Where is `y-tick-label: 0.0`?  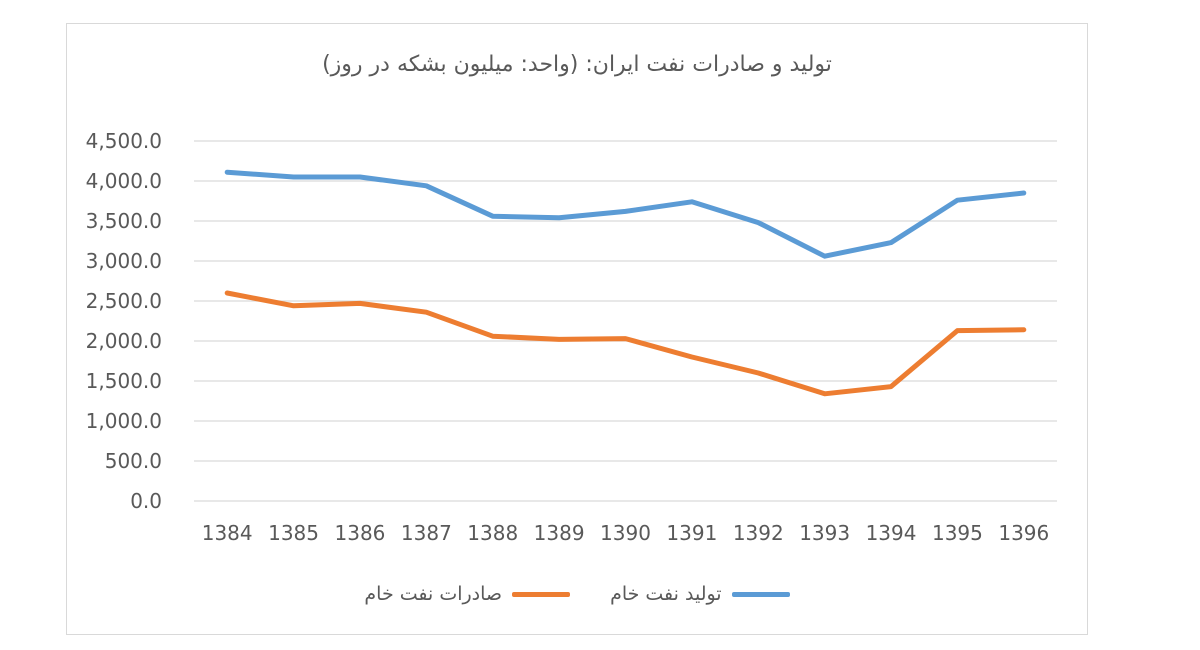 y-tick-label: 0.0 is located at coordinates (146, 501).